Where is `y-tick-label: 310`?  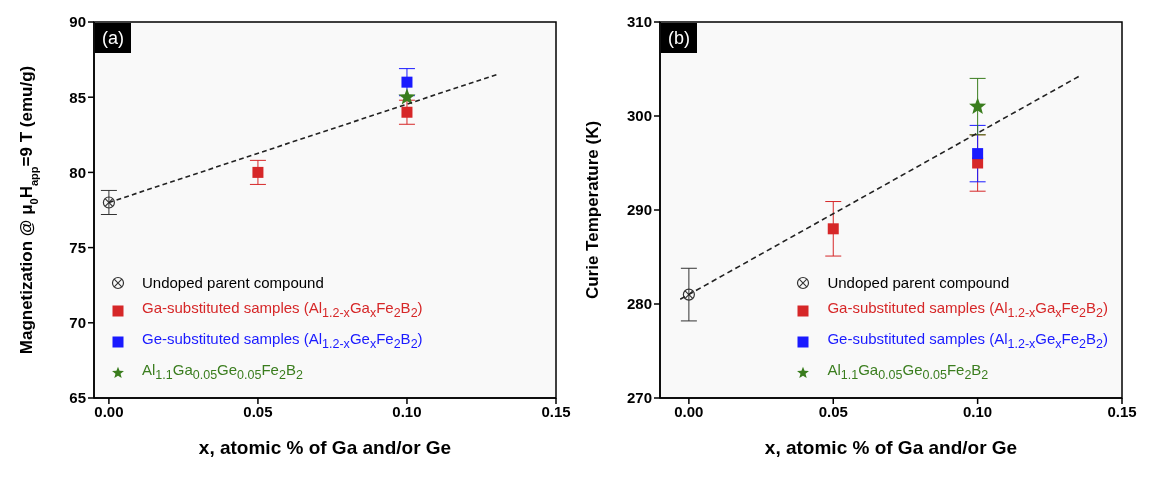 y-tick-label: 310 is located at coordinates (639, 22).